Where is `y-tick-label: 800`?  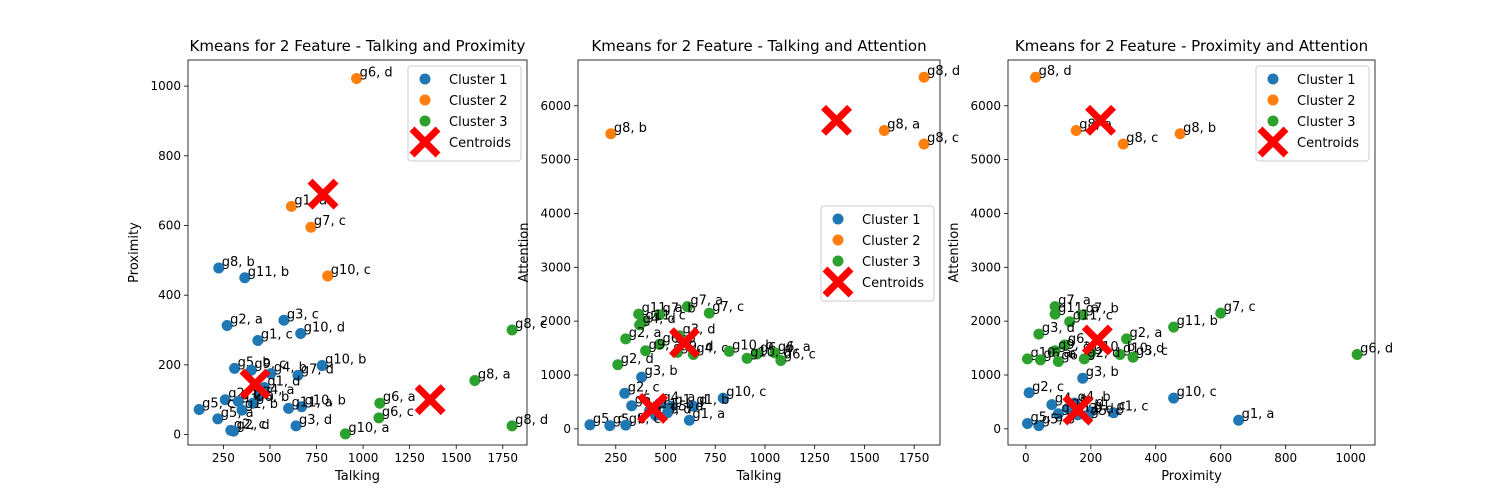
y-tick-label: 800 is located at coordinates (169, 156).